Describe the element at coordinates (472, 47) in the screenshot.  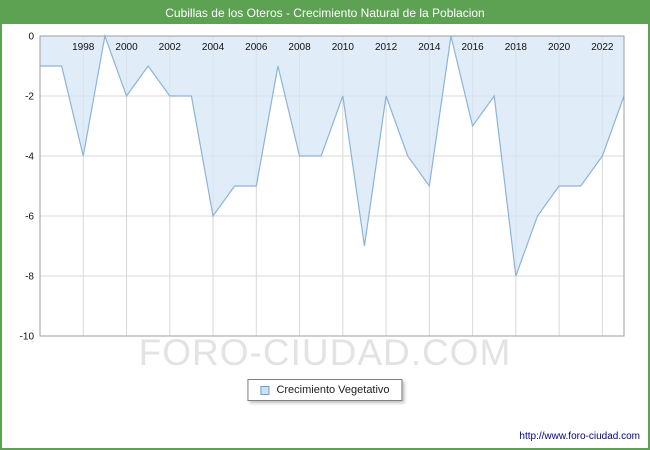
I see `x-tick-label: 2016` at that location.